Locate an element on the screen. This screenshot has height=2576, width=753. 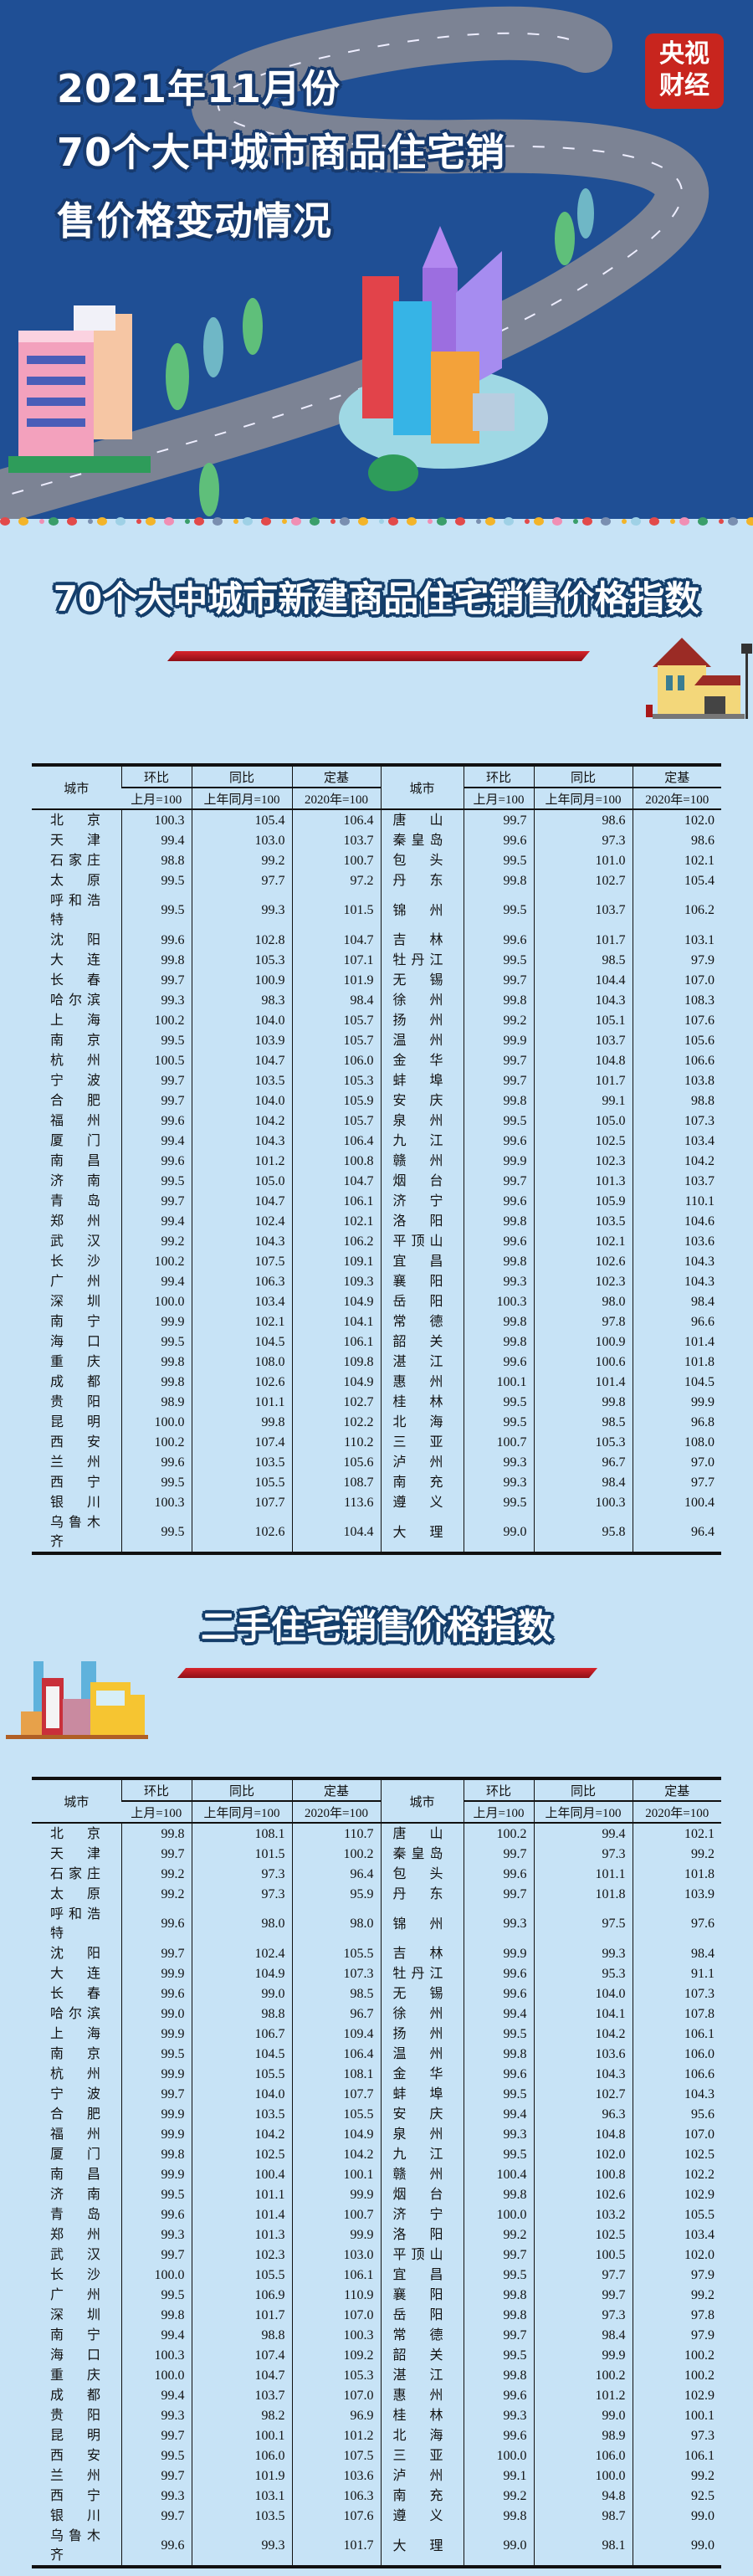
cell-yoy: 104.0 is located at coordinates (241, 2094).